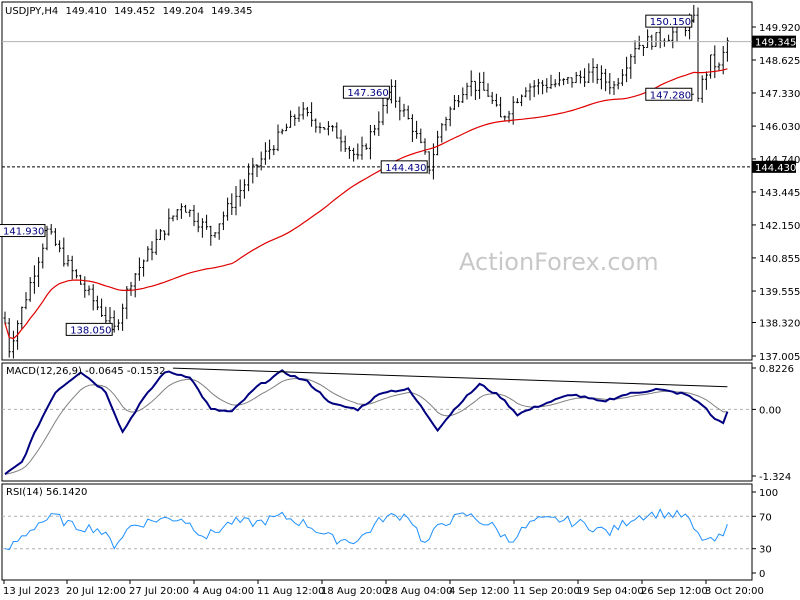  What do you see at coordinates (159, 591) in the screenshot?
I see `time-tick-label: 27 Jul 20:00` at bounding box center [159, 591].